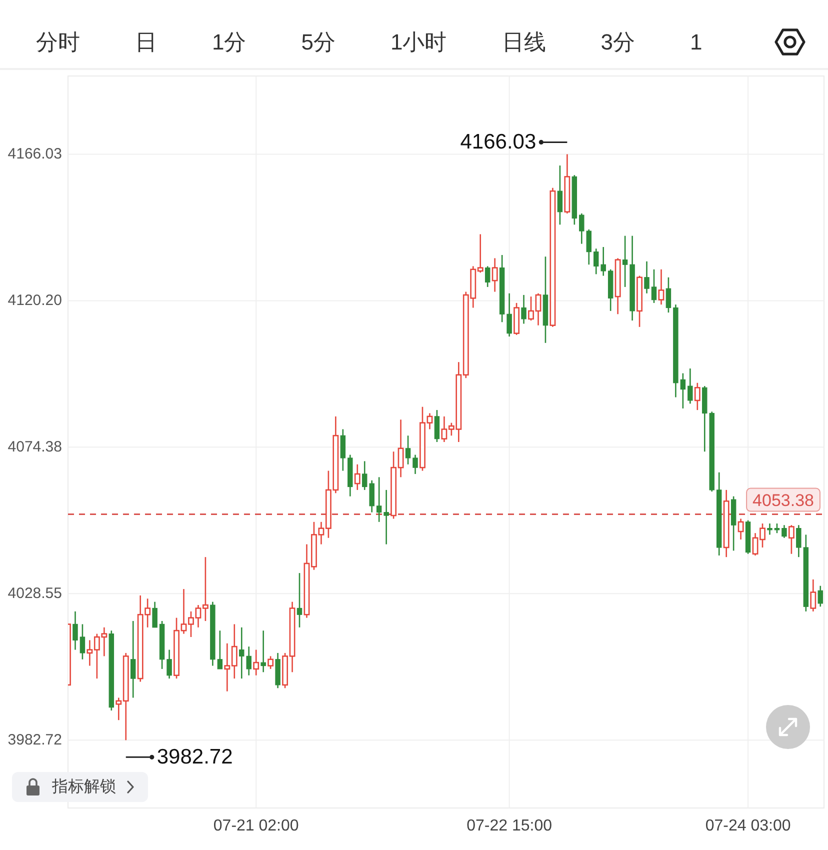 The height and width of the screenshot is (850, 828). Describe the element at coordinates (194, 757) in the screenshot. I see `annotation: 3982.72` at that location.